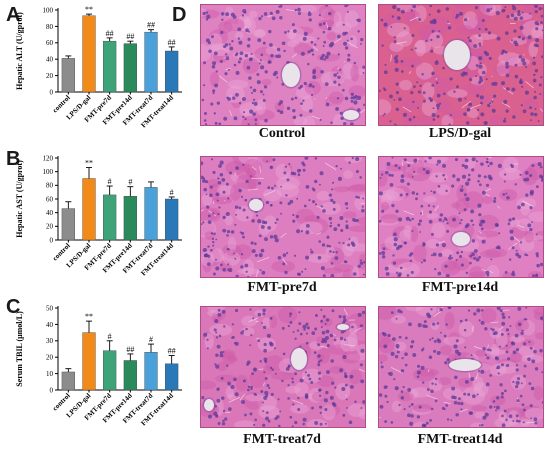 This screenshot has width=550, height=453. I want to click on y-tick-label: 50, so click(50, 308).